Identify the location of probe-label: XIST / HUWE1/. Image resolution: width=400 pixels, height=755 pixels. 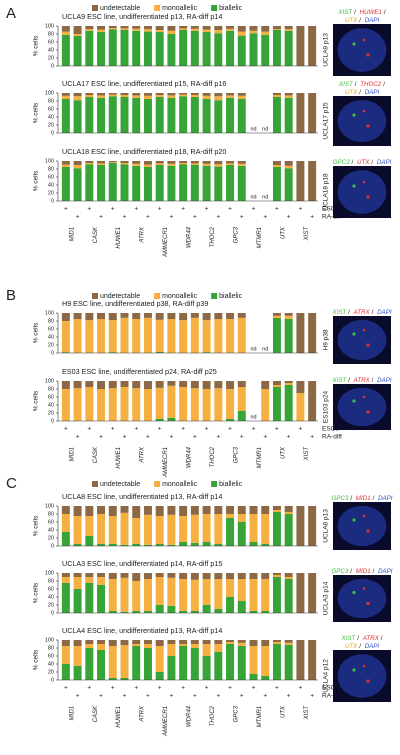
(361, 12).